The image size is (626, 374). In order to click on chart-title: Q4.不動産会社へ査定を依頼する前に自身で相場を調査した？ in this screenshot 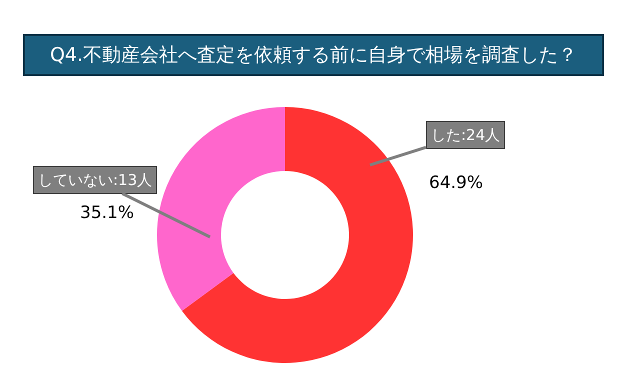, I will do `click(314, 55)`.